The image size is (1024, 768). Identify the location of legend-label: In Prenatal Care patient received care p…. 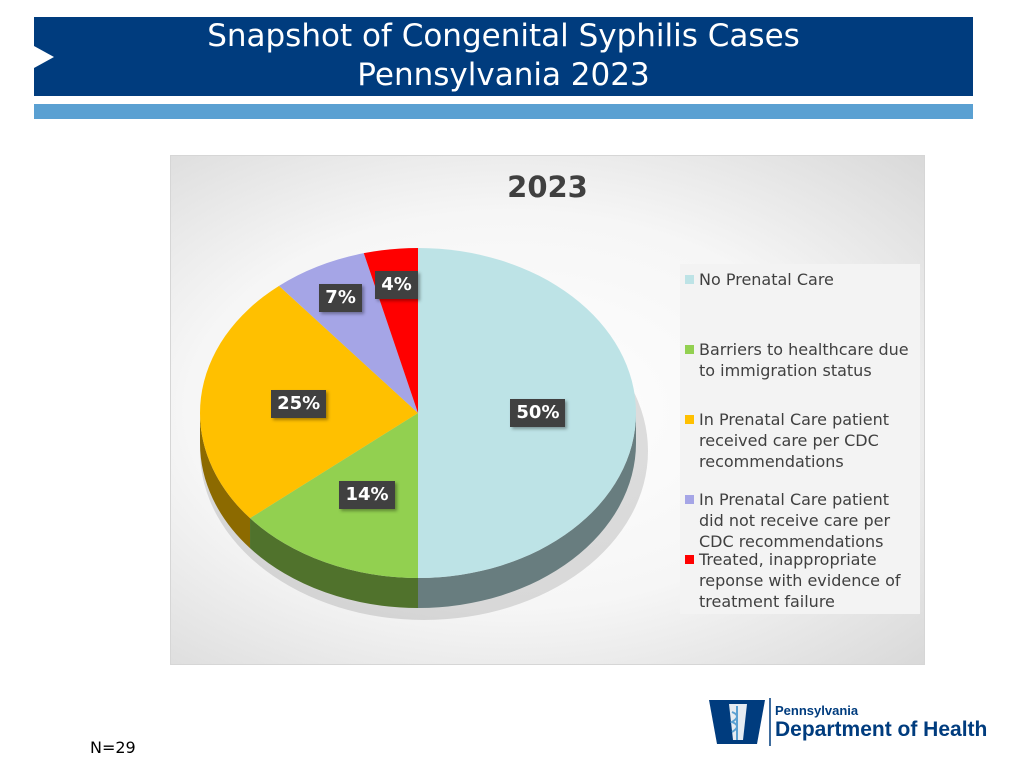
(794, 440).